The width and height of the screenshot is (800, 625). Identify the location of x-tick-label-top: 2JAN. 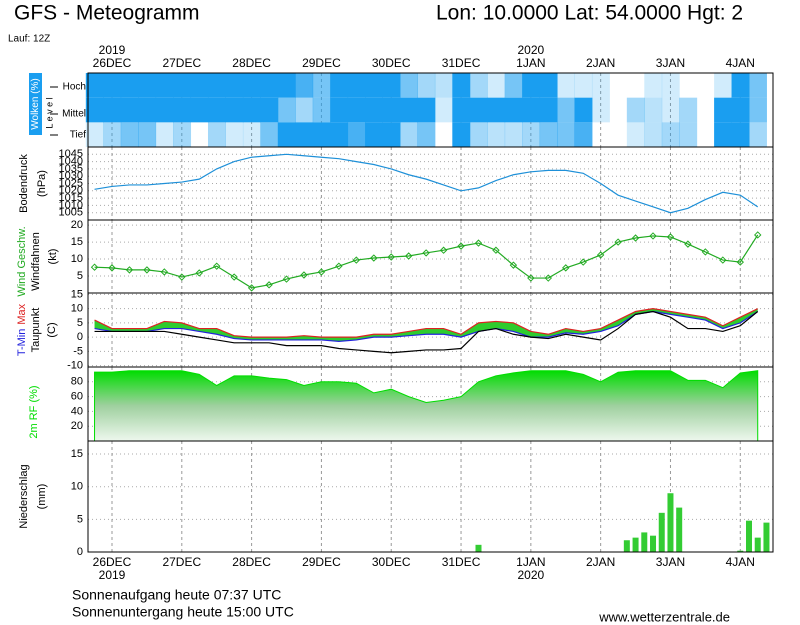
(600, 63).